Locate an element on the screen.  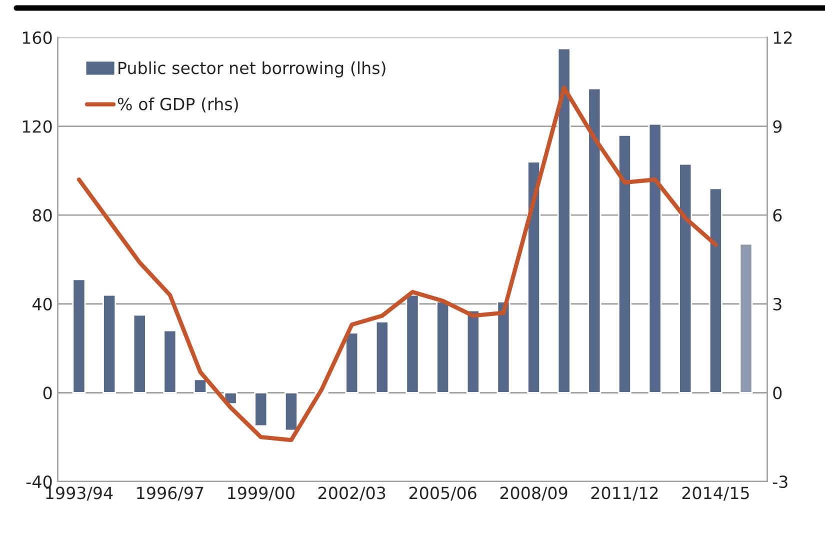
x-tick-label: 2008/09 is located at coordinates (534, 493).